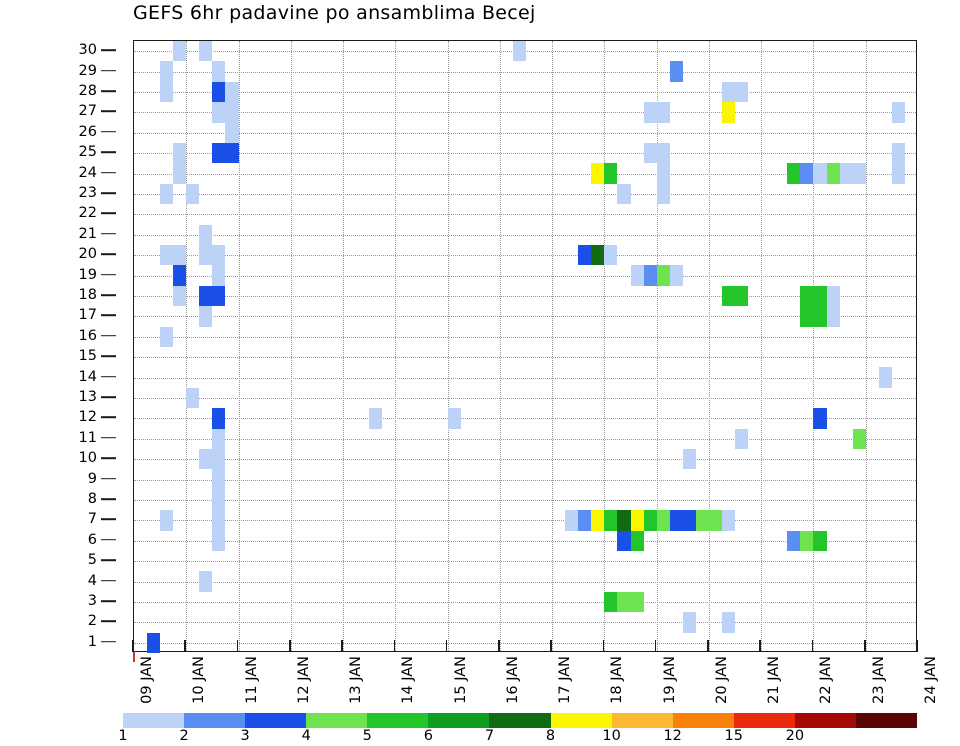 The image size is (960, 746). I want to click on colorbar-tick-label: 2, so click(184, 736).